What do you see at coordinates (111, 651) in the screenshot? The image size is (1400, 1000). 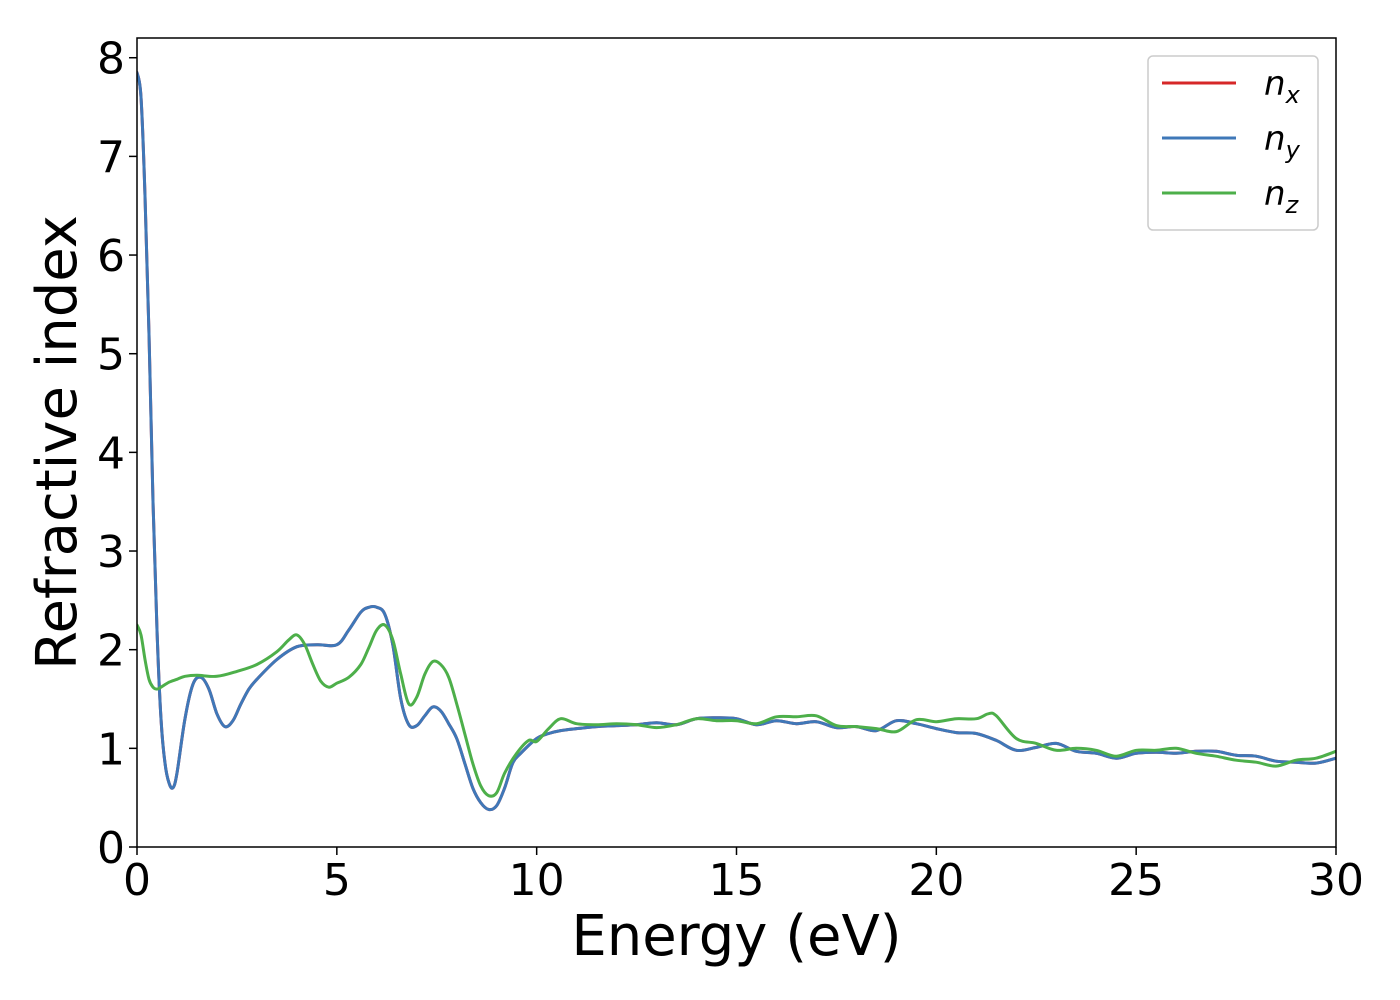 I see `y-tick-label: 2` at bounding box center [111, 651].